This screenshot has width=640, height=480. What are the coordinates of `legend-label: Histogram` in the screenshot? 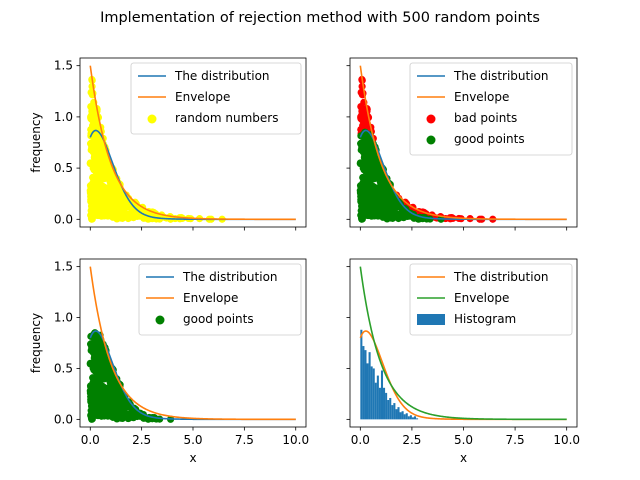 It's located at (485, 319).